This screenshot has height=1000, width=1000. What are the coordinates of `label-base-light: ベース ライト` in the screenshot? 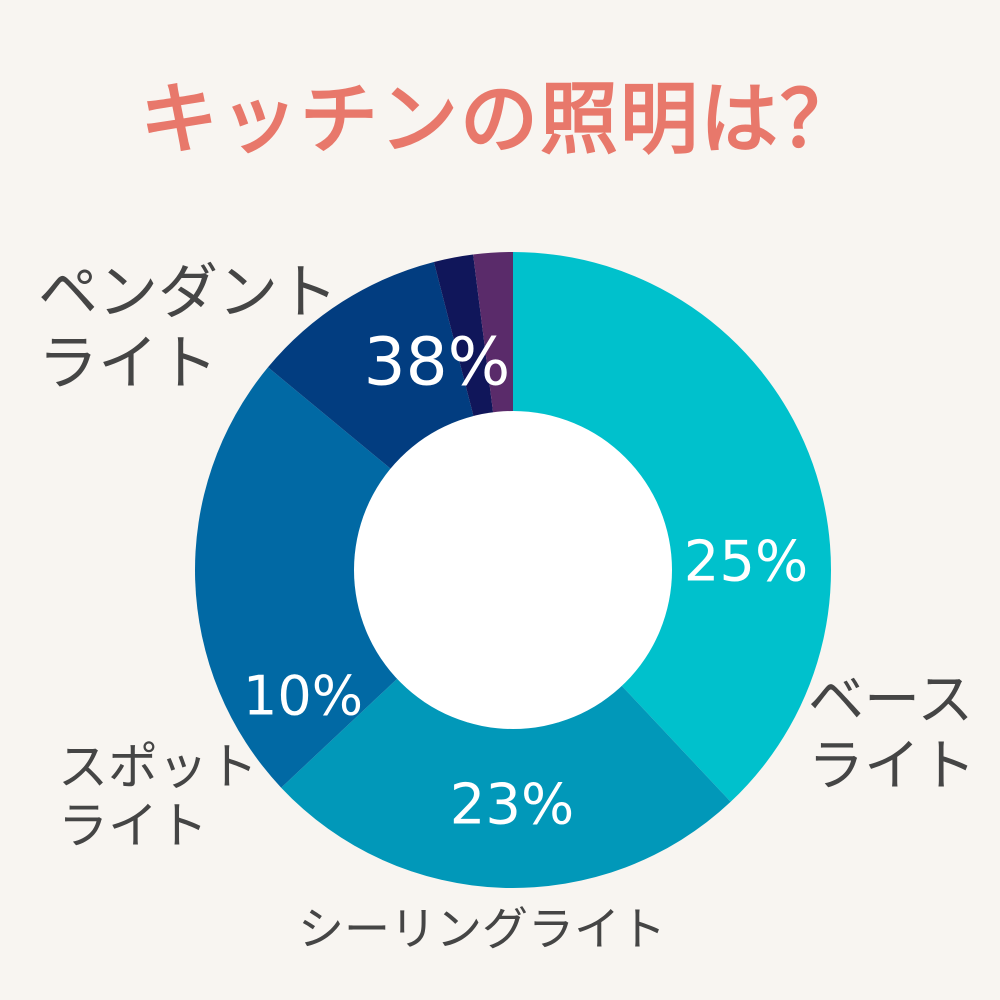 It's located at (892, 734).